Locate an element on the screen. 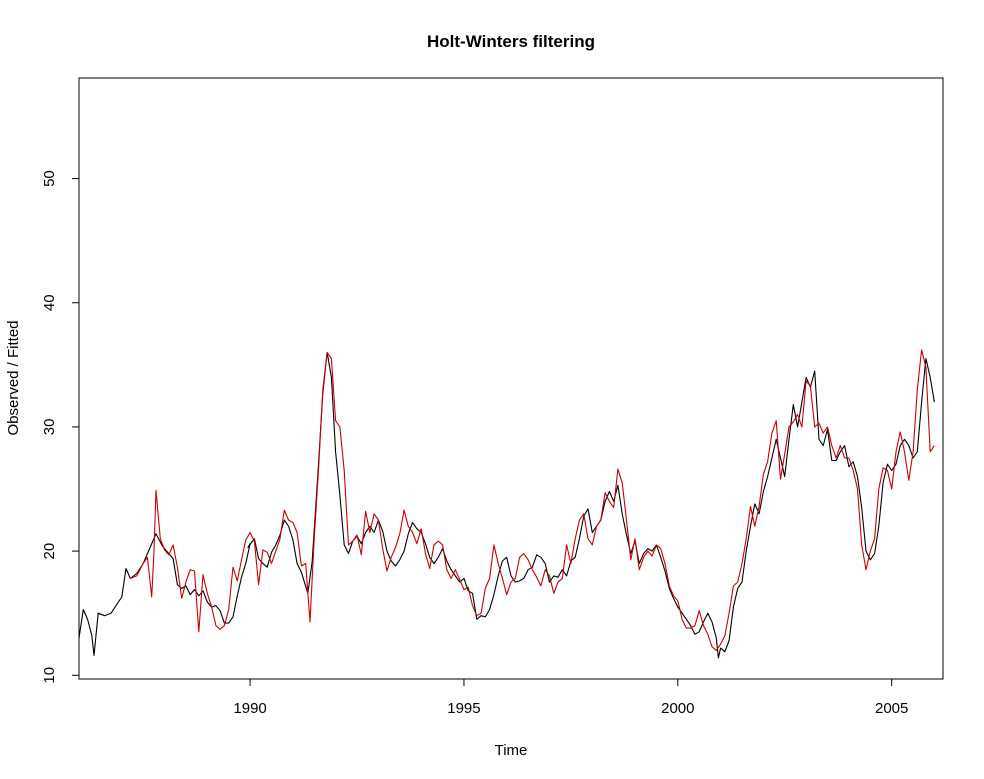  x-tick-label: 2005 is located at coordinates (891, 708).